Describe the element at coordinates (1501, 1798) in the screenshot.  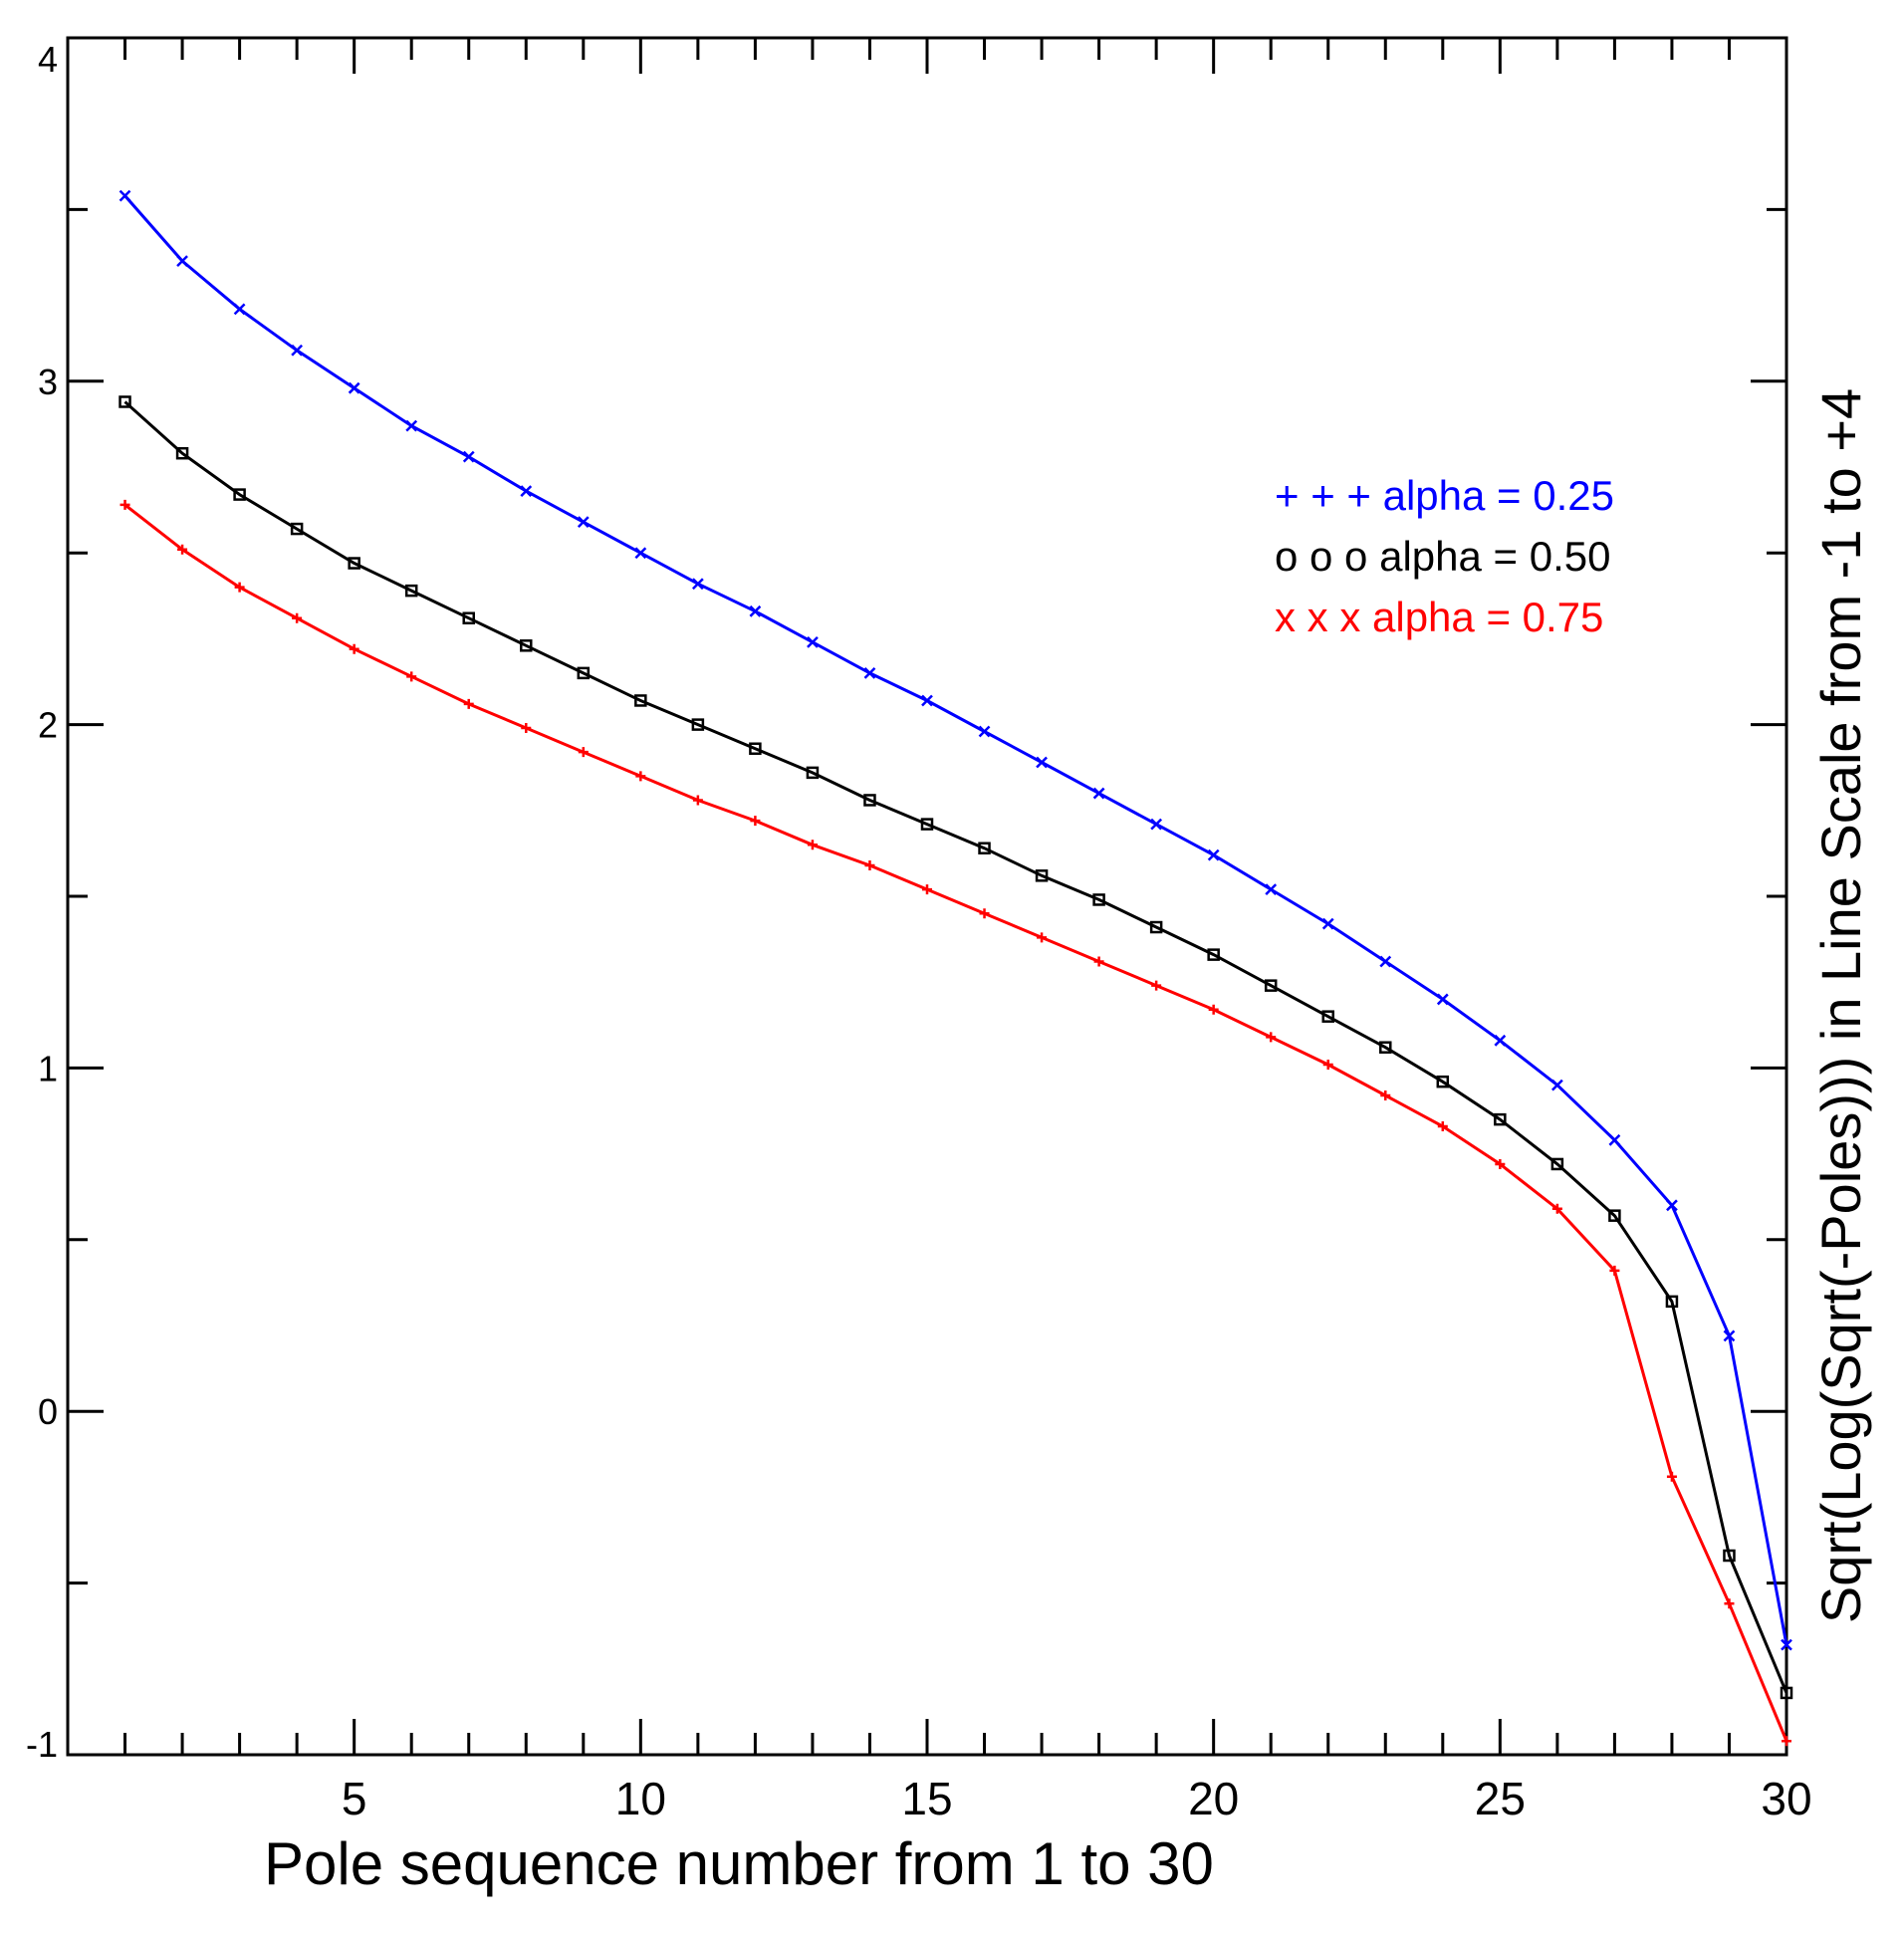
I see `x-tick-label: 25` at that location.